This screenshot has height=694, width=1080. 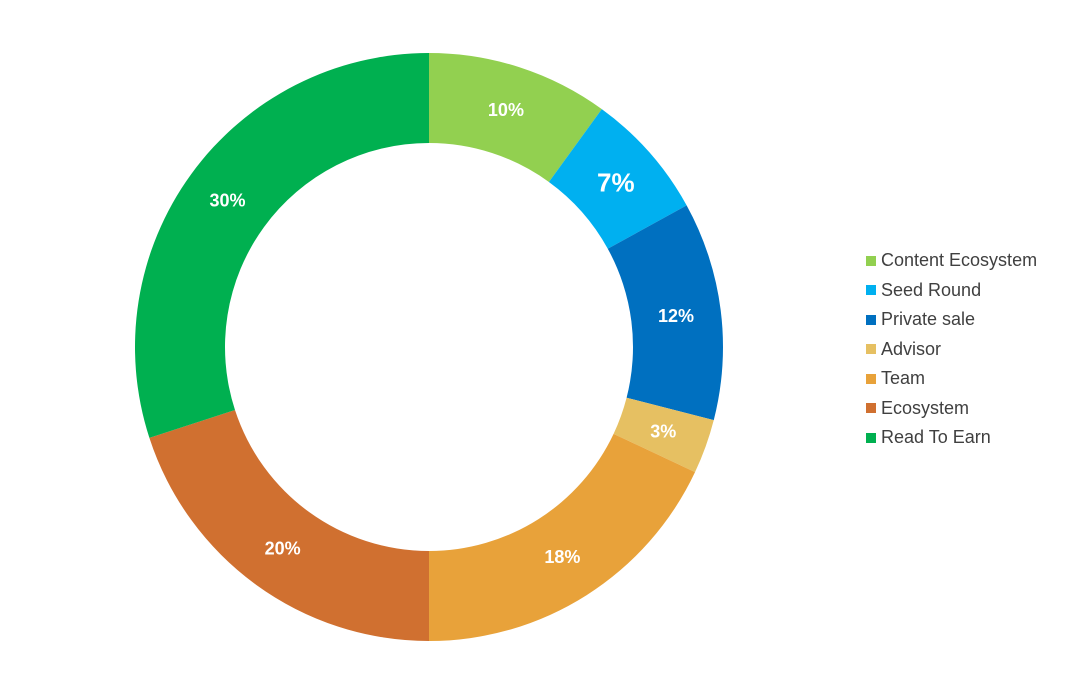 I want to click on legend-label: Content Ecosystem, so click(x=959, y=260).